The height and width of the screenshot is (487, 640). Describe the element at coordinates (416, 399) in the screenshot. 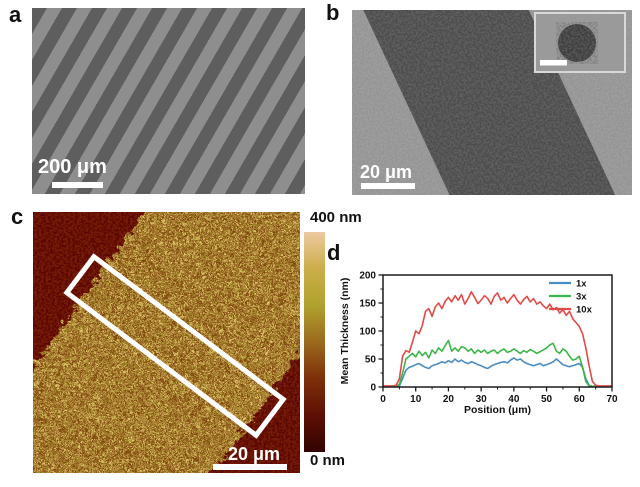

I see `x-tick-label: 10` at that location.